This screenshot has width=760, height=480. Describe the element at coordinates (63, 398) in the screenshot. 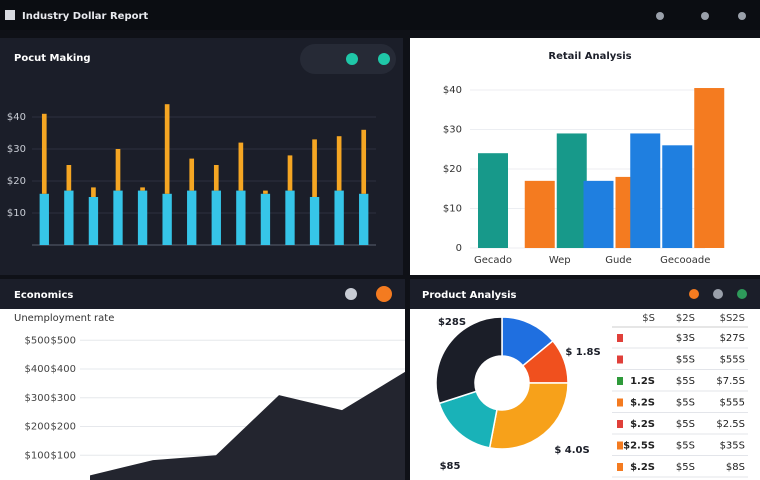

I see `y-tick-label: $300` at that location.